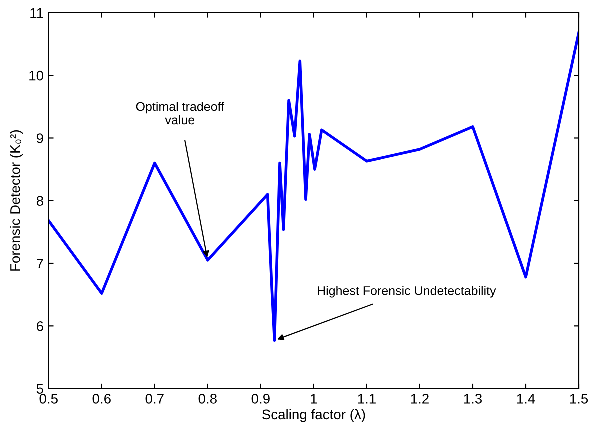  Describe the element at coordinates (40, 326) in the screenshot. I see `y-tick-label: 6` at that location.